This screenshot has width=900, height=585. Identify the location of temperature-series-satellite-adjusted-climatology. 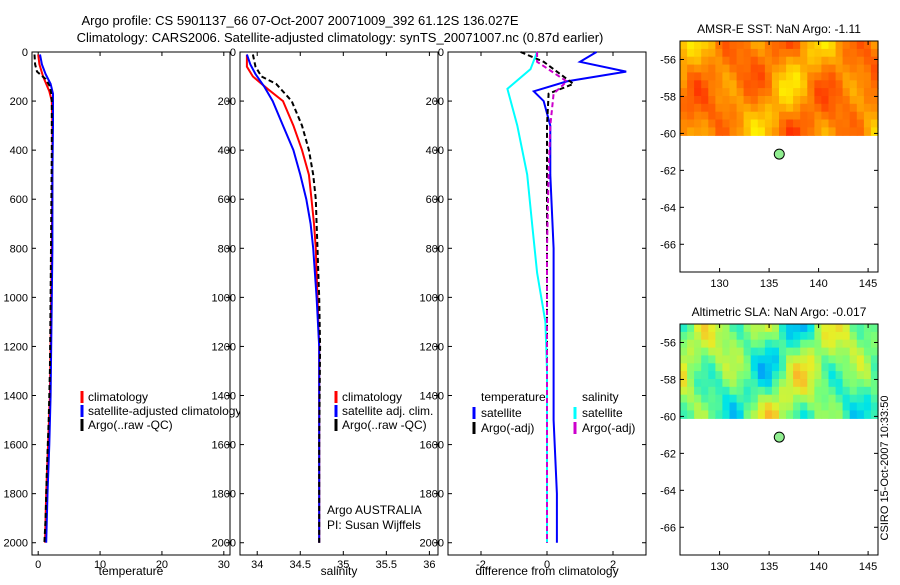
(46, 298).